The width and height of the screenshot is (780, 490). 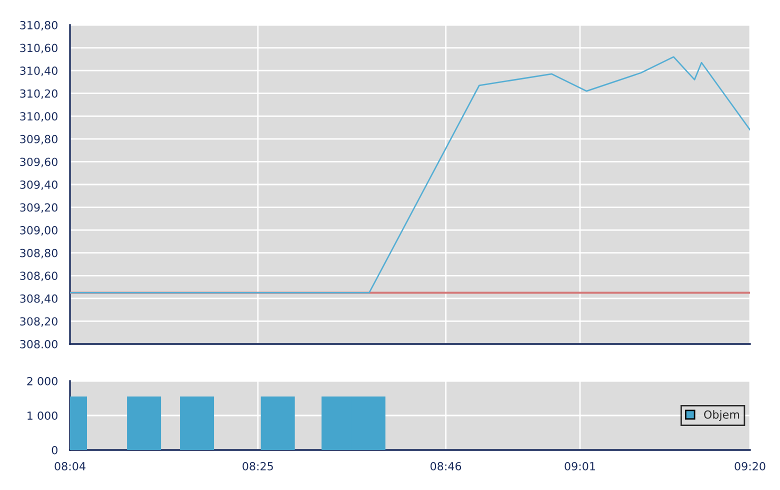 I want to click on x-tick-label: 08:46, so click(x=446, y=466).